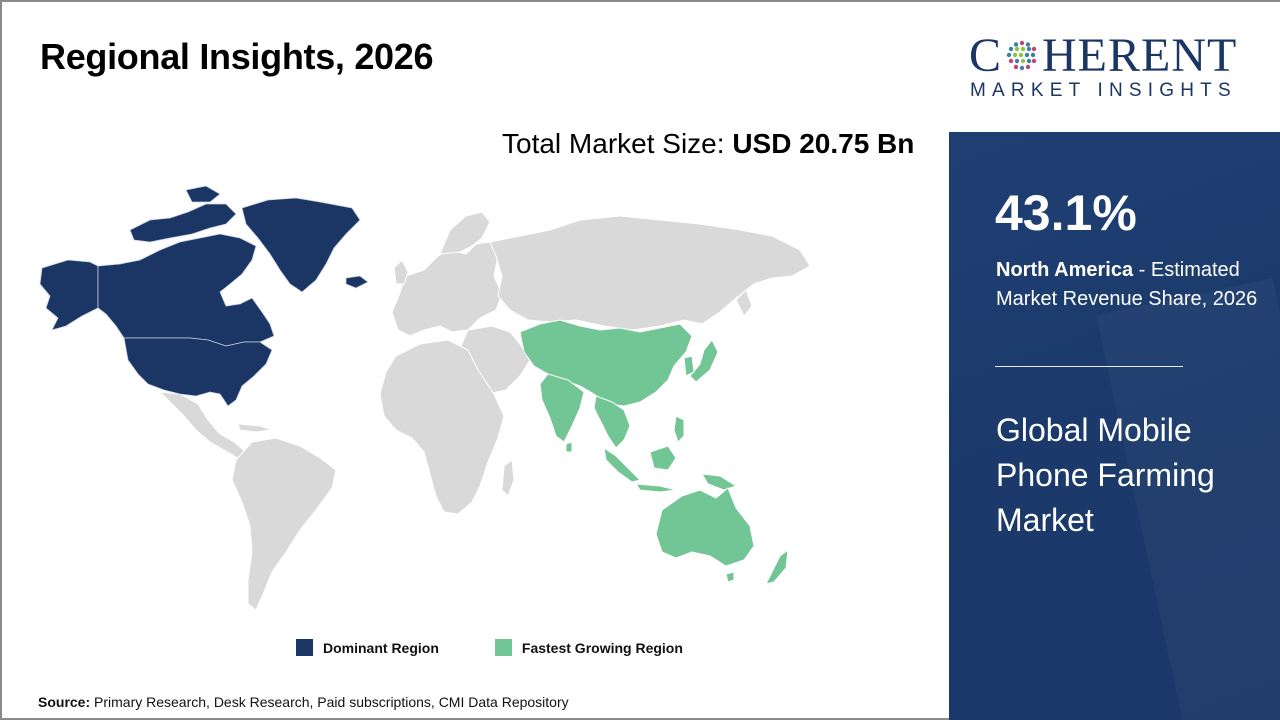 The width and height of the screenshot is (1280, 720). I want to click on legend-item-fastest: Fastest Growing Region, so click(588, 647).